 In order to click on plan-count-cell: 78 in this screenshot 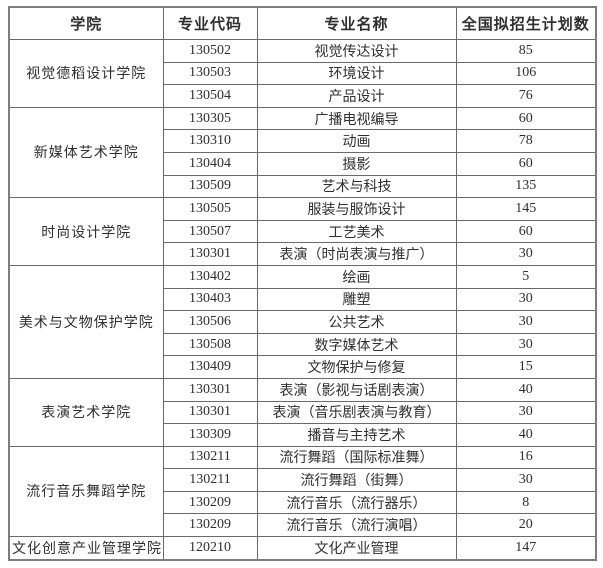, I will do `click(526, 141)`.